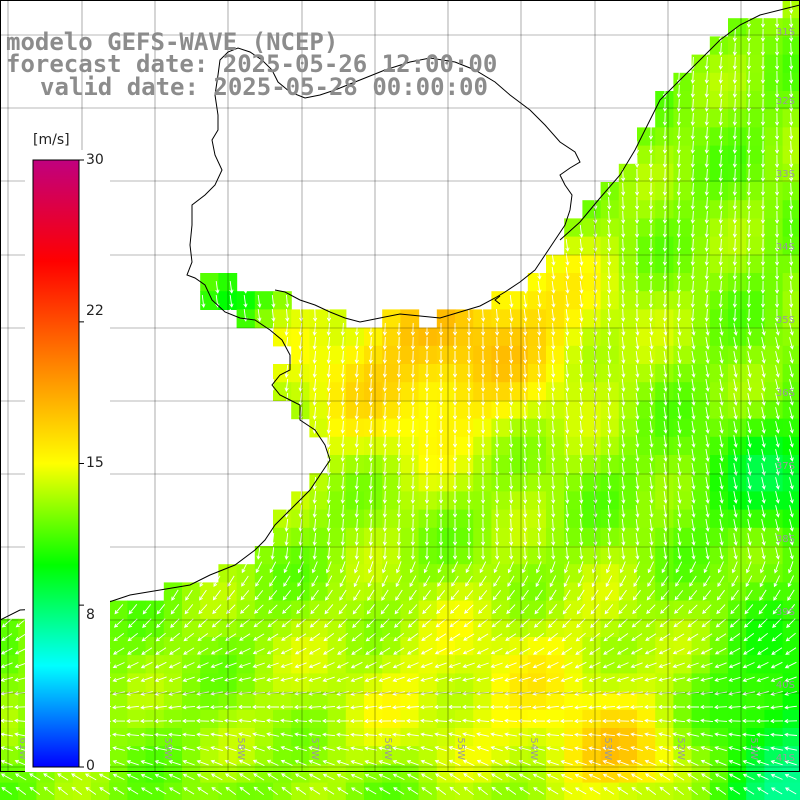 The width and height of the screenshot is (800, 800). What do you see at coordinates (252, 64) in the screenshot?
I see `forecast-date: forecast date: 2025-05-26 12:00:00` at bounding box center [252, 64].